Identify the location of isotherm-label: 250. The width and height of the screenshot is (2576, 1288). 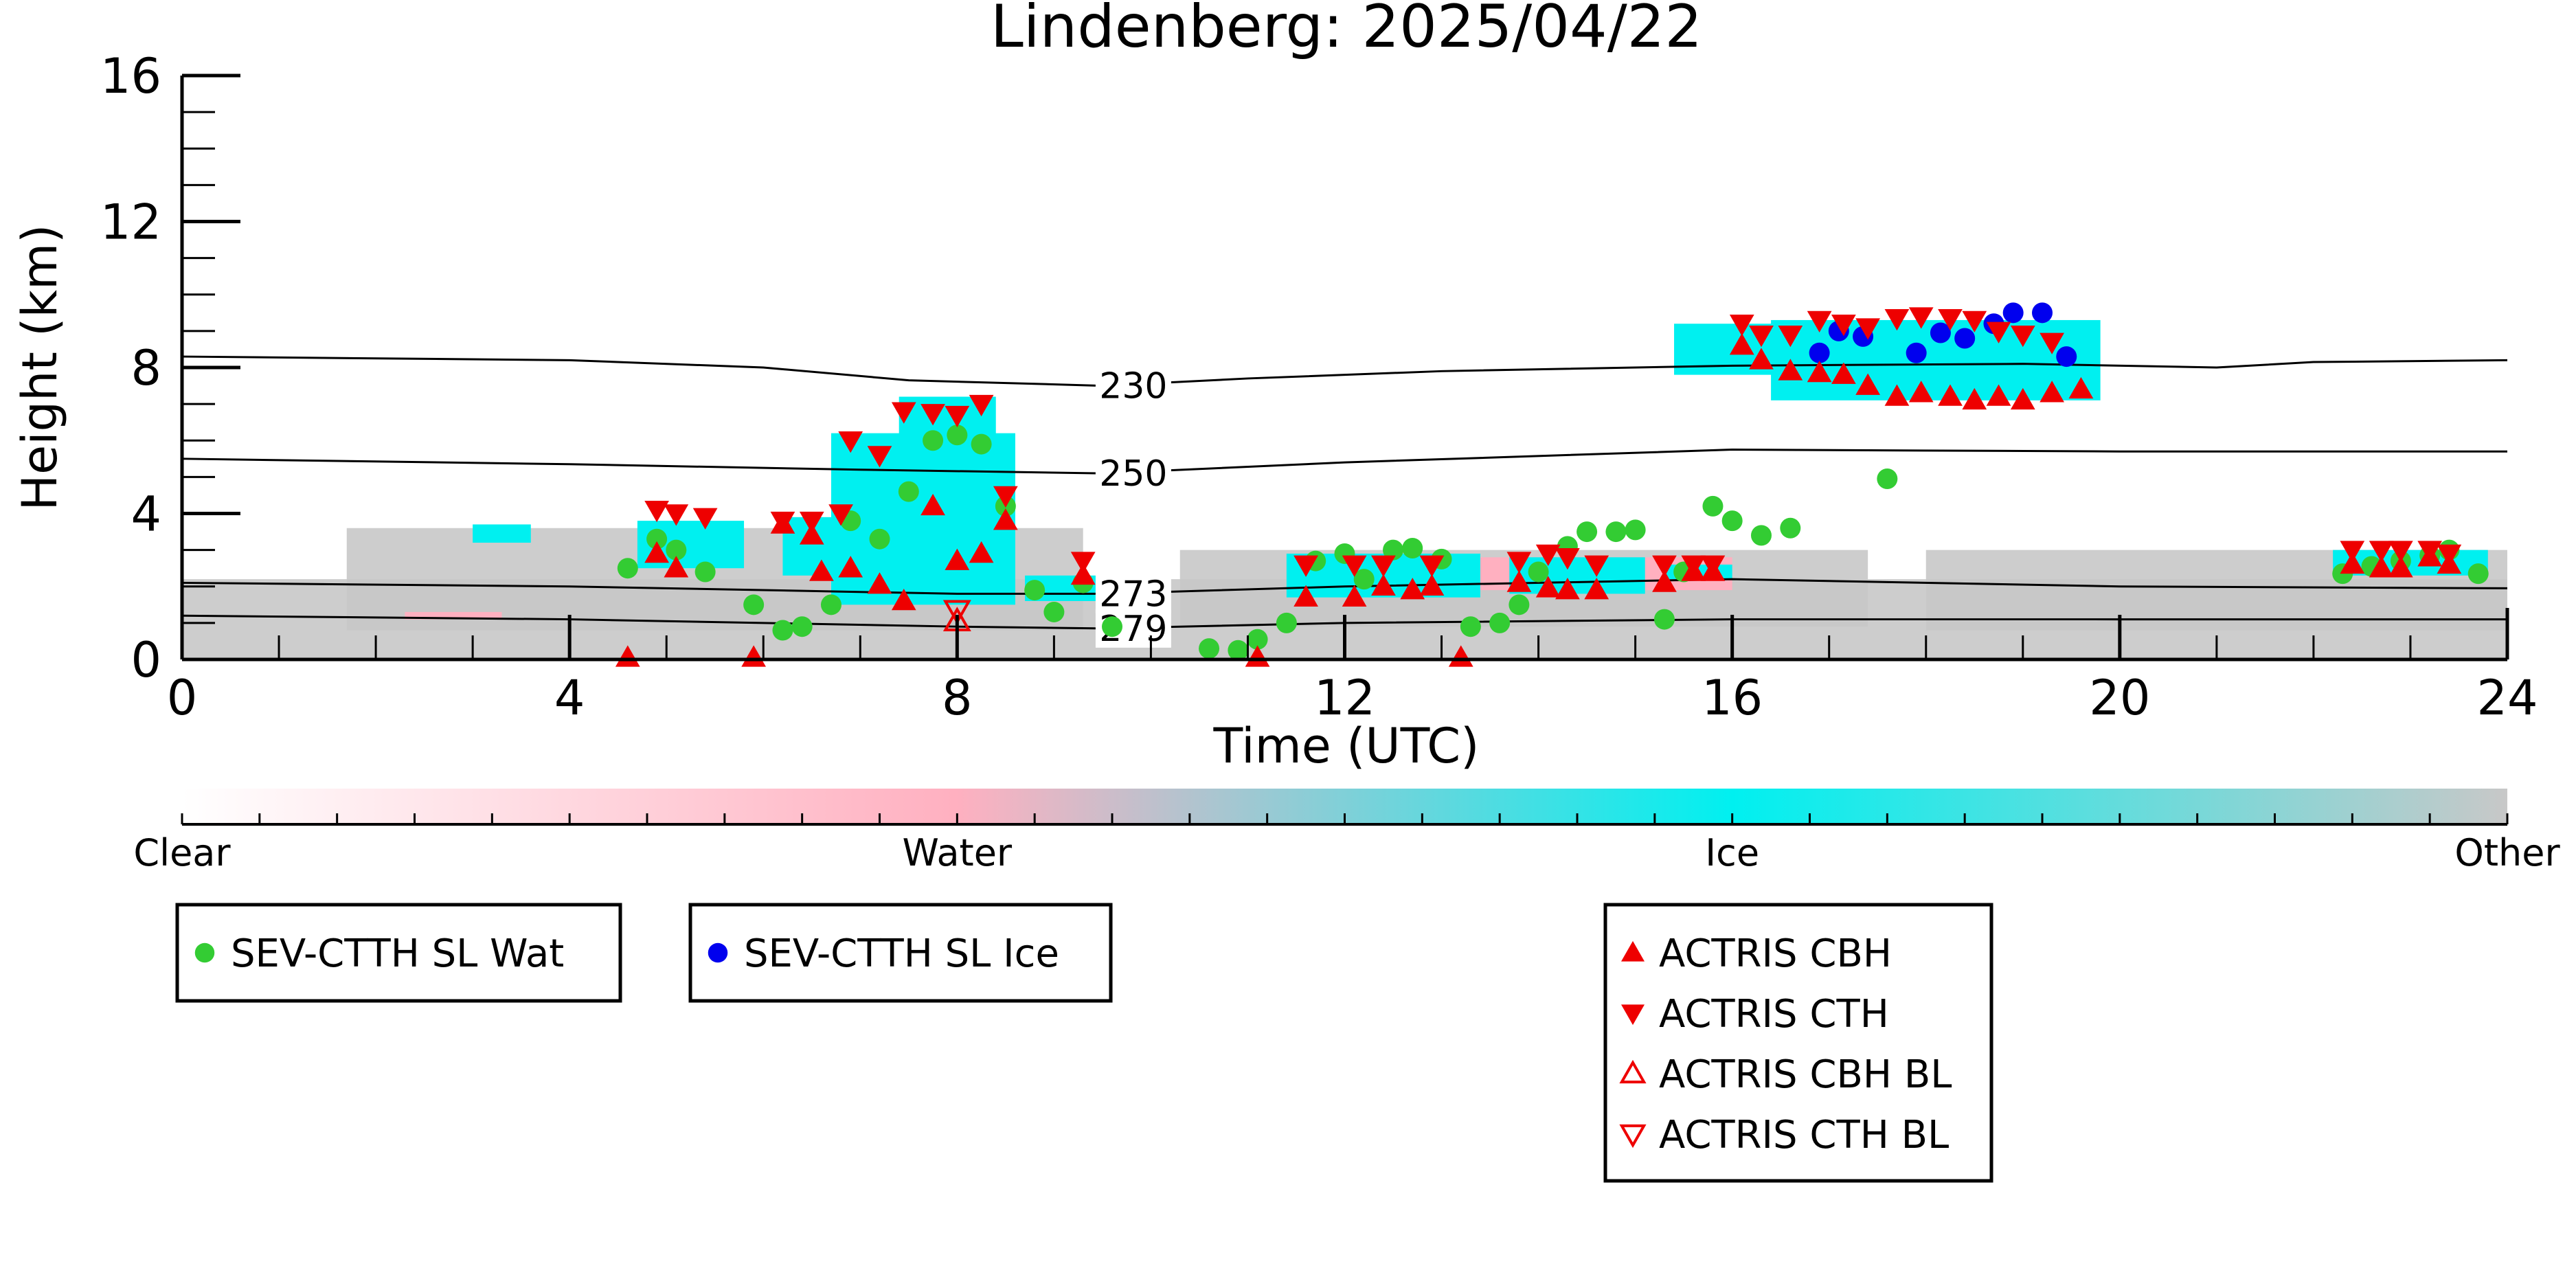
(1133, 474).